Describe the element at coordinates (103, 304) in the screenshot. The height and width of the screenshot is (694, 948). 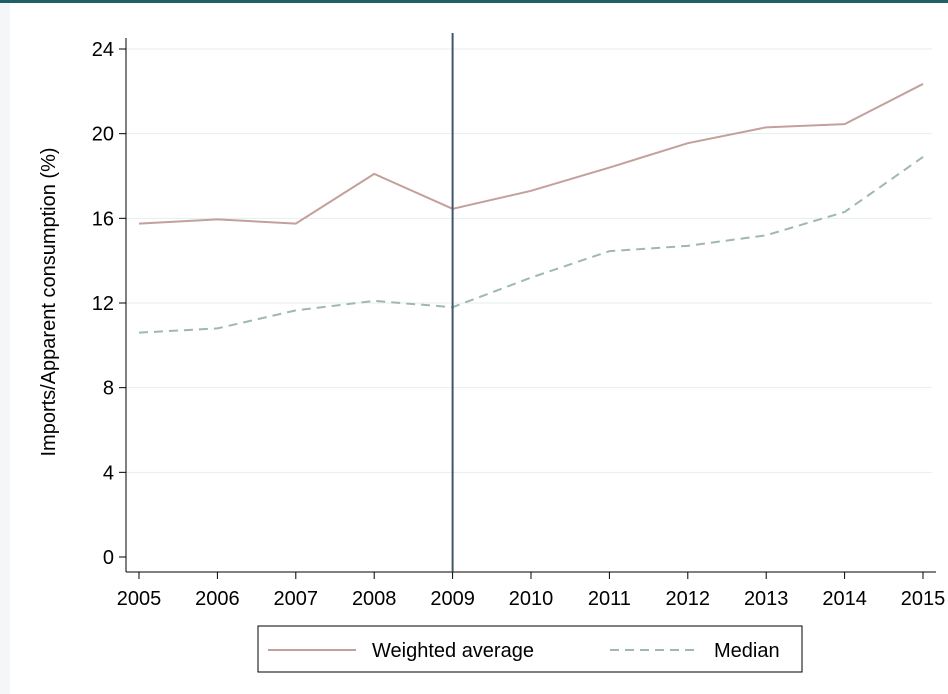
I see `y-tick-label: 12` at that location.